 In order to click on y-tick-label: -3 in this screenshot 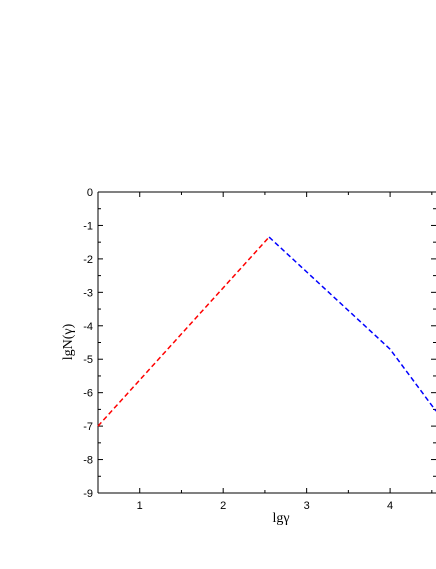, I will do `click(88, 293)`.